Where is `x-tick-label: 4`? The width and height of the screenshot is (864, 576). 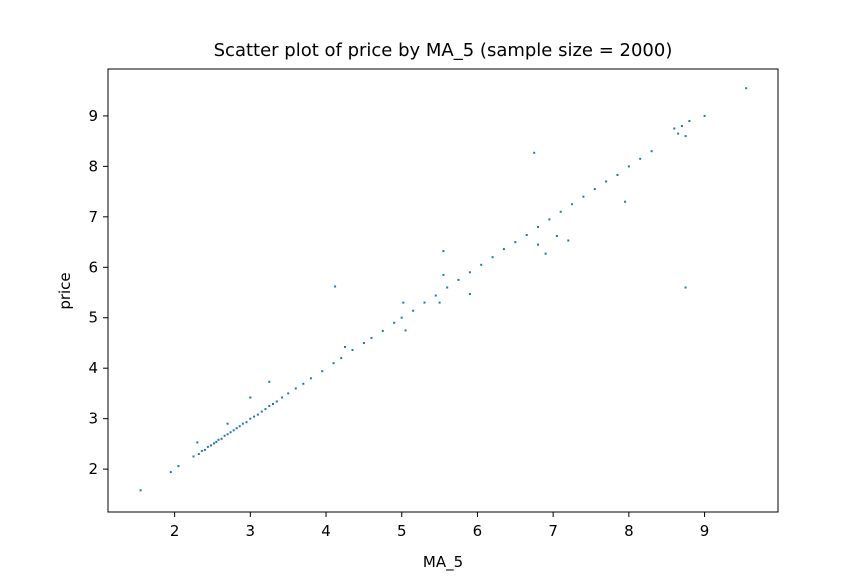
x-tick-label: 4 is located at coordinates (326, 531).